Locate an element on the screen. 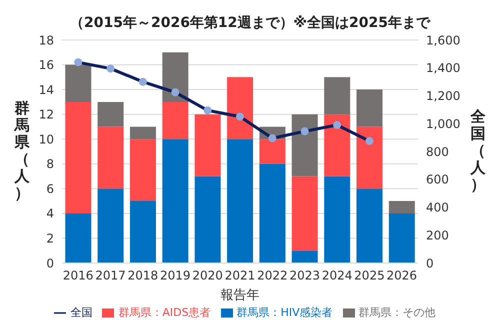 This screenshot has height=320, width=500. x-tick-label: 2024 is located at coordinates (337, 275).